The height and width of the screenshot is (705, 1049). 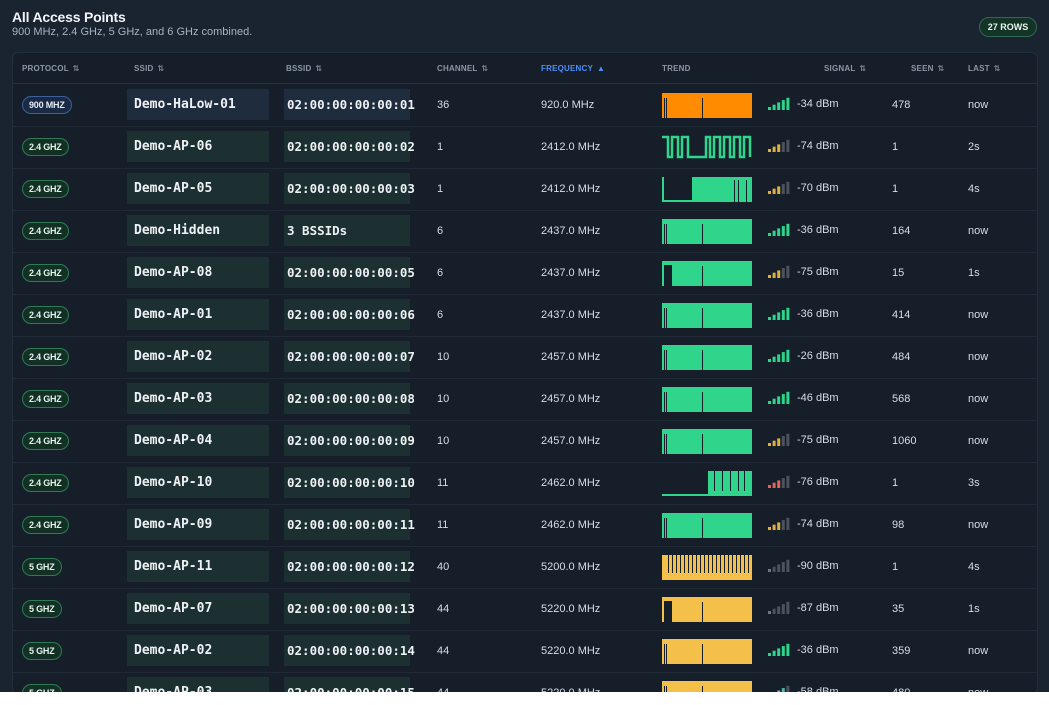 I want to click on last-cell: 1s, so click(x=974, y=273).